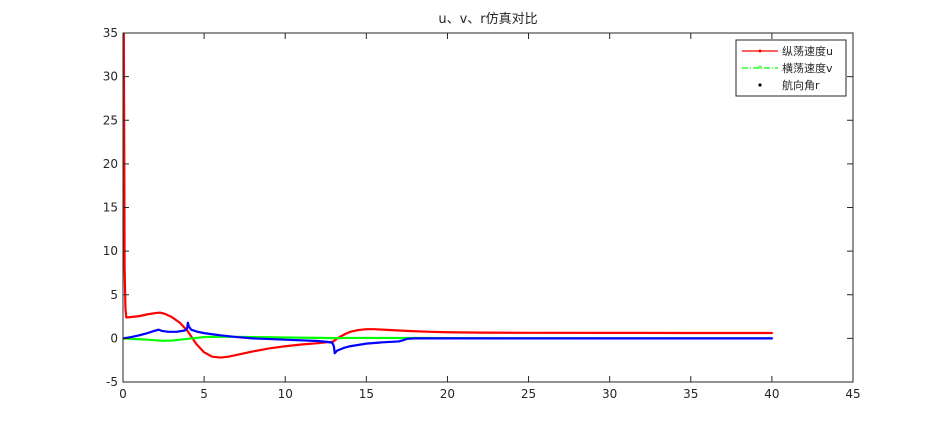 This screenshot has height=434, width=945. Describe the element at coordinates (366, 394) in the screenshot. I see `x-tick-label: 15` at that location.